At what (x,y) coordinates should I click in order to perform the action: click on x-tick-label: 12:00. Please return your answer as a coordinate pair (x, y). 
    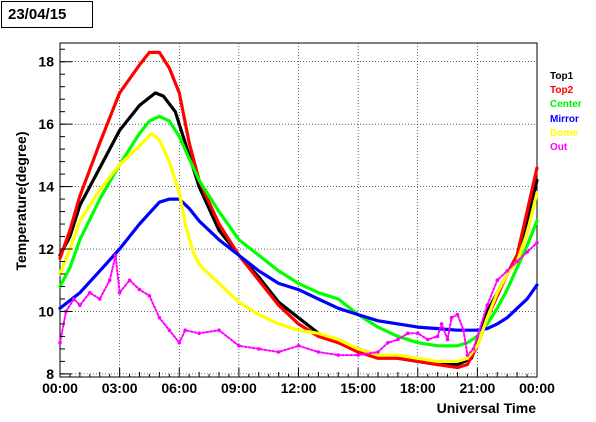
    Looking at the image, I should click on (299, 388).